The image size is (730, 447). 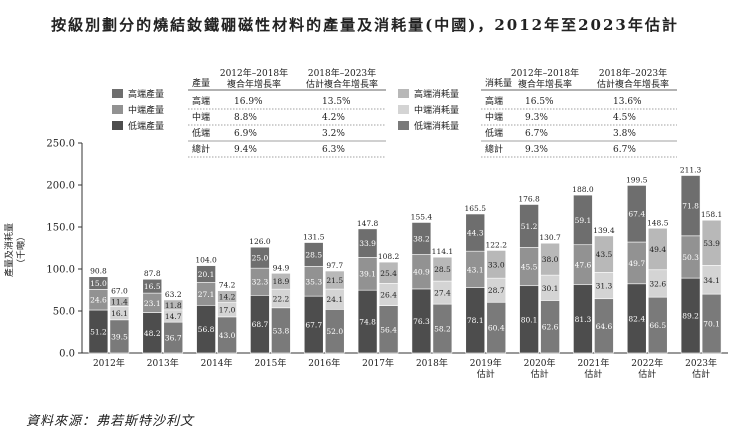 What do you see at coordinates (529, 267) in the screenshot?
I see `production-segment-label: 45.5` at bounding box center [529, 267].